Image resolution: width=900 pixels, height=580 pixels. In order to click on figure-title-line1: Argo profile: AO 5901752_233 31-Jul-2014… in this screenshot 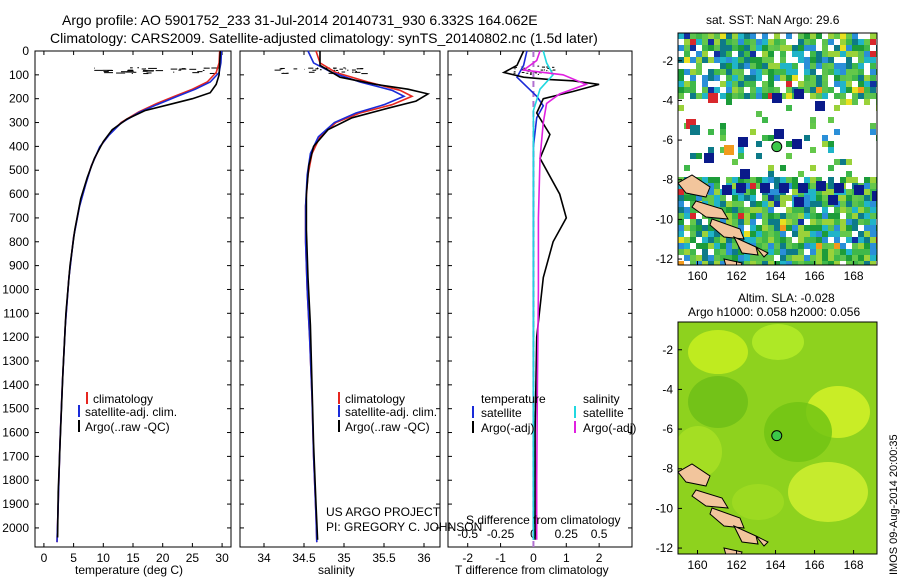, I will do `click(300, 20)`.